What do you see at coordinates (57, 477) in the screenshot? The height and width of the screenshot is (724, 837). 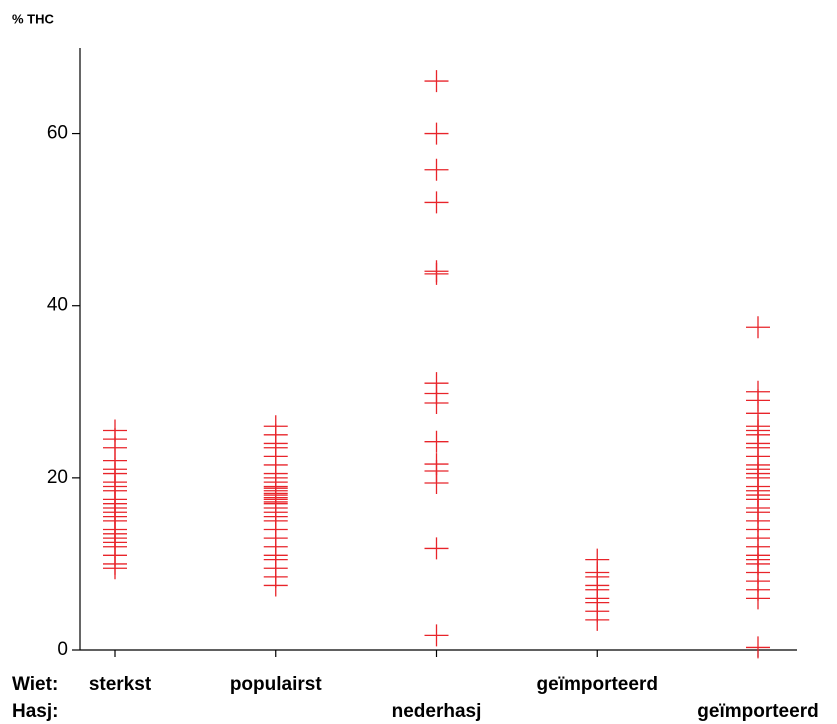 I see `y-tick-label: 20` at bounding box center [57, 477].